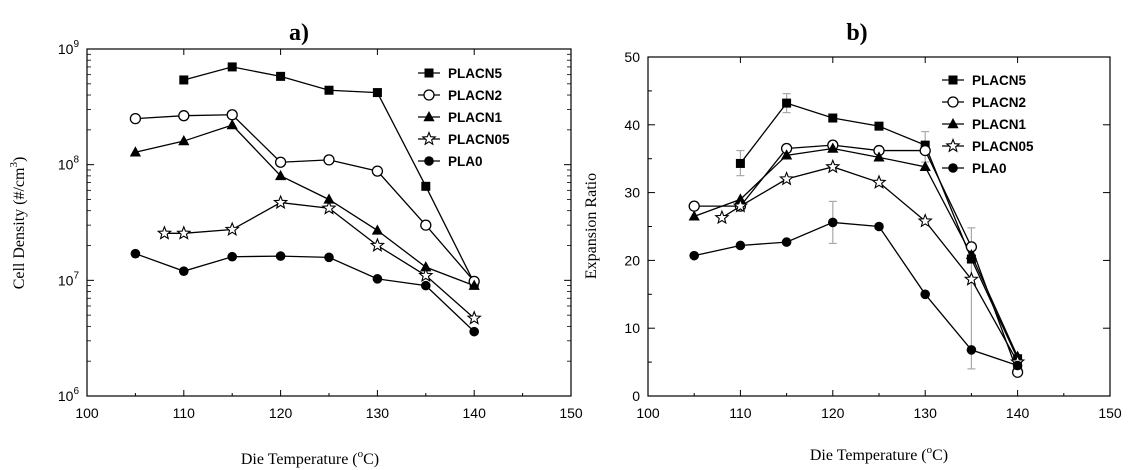  What do you see at coordinates (988, 124) in the screenshot?
I see `panel-b-legend: PLACN5 PLACN2 PLACN1 PLACN05 PLA0` at bounding box center [988, 124].